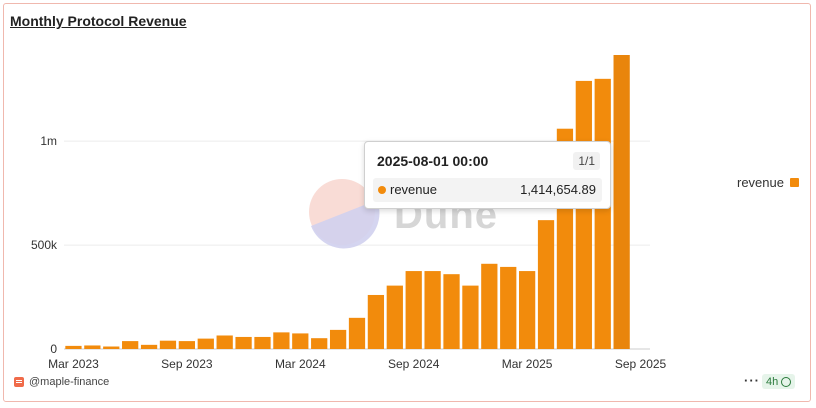 Image resolution: width=816 pixels, height=408 pixels. I want to click on footer-owner: @maple-finance, so click(61, 382).